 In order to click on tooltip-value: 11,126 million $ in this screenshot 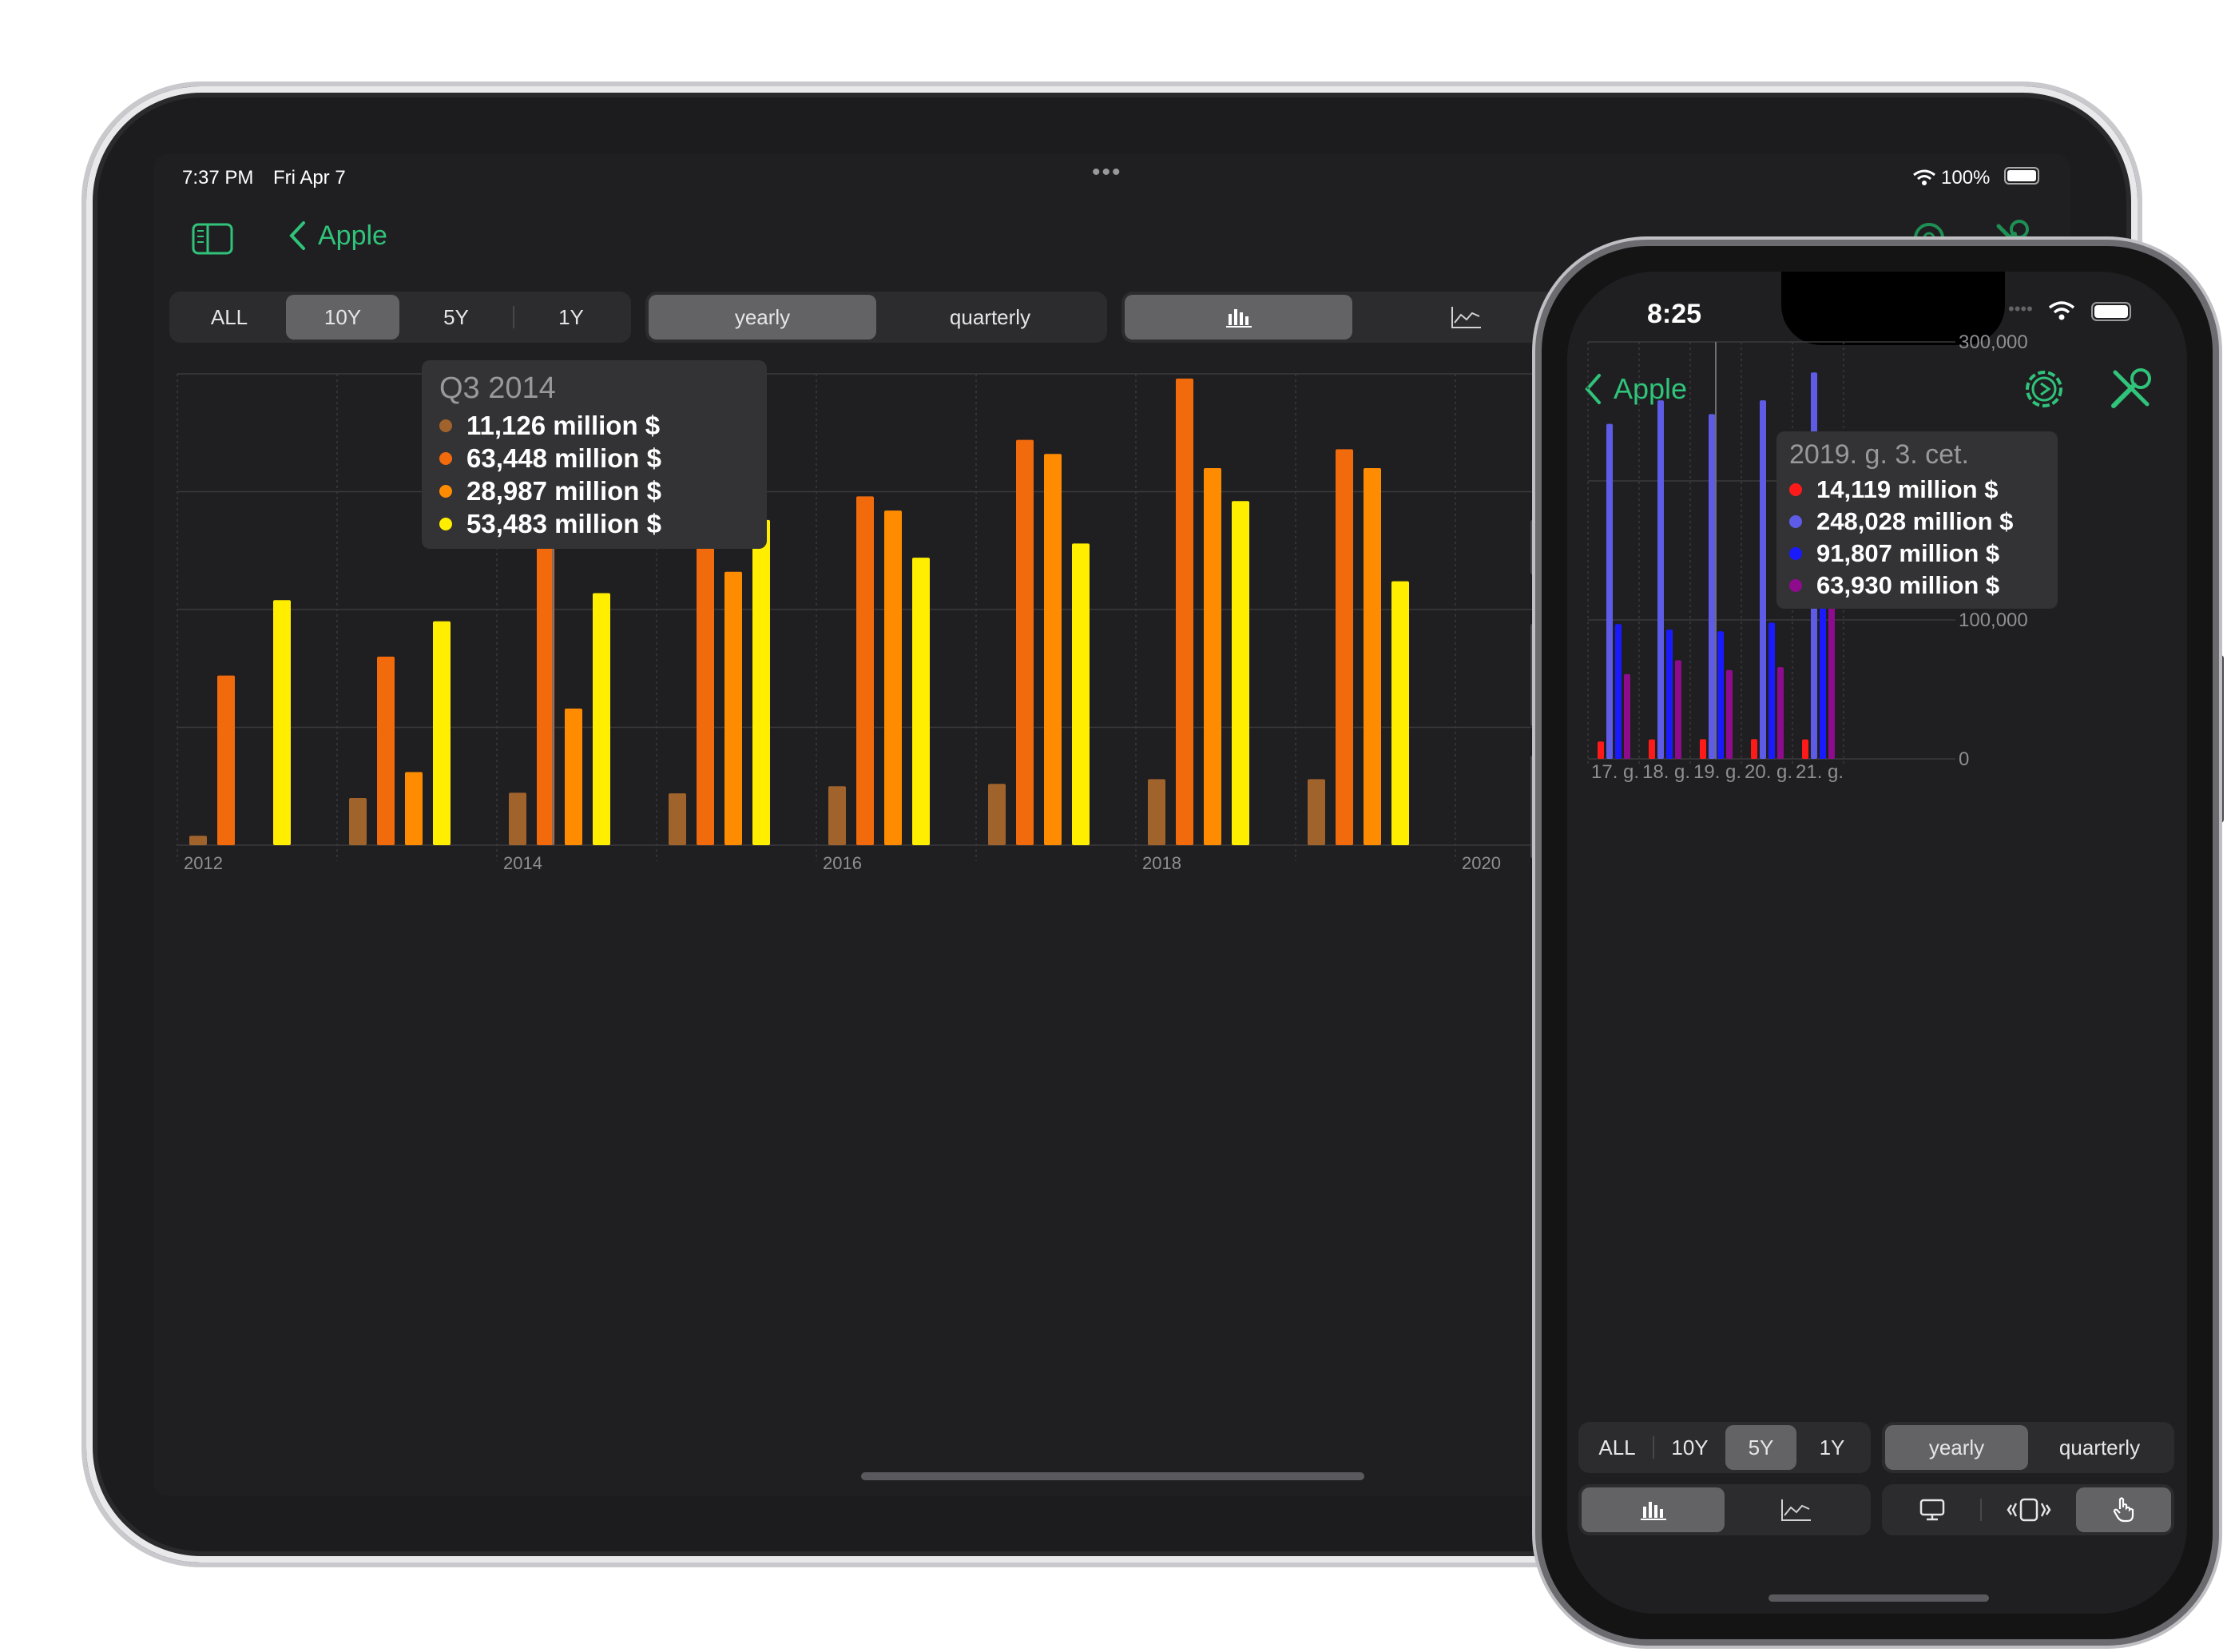, I will do `click(564, 425)`.